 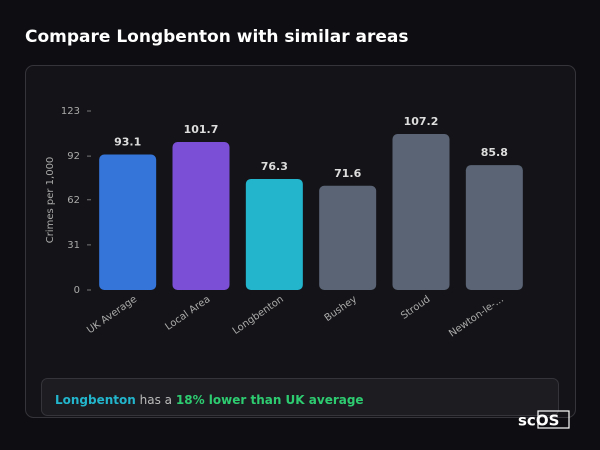 I want to click on summary-highlight: 18% lower than UK average, so click(x=270, y=400).